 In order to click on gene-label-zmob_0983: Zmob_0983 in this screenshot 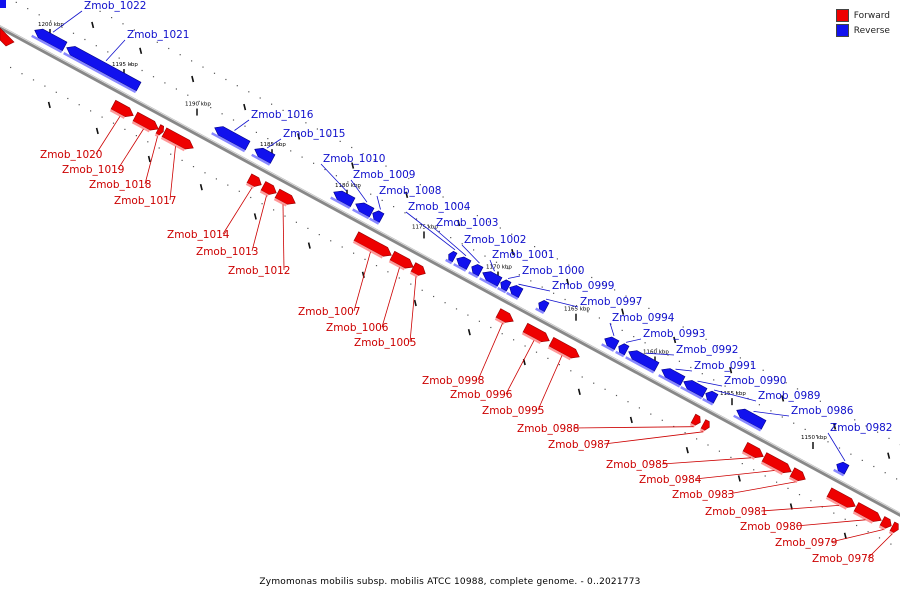, I will do `click(703, 495)`.